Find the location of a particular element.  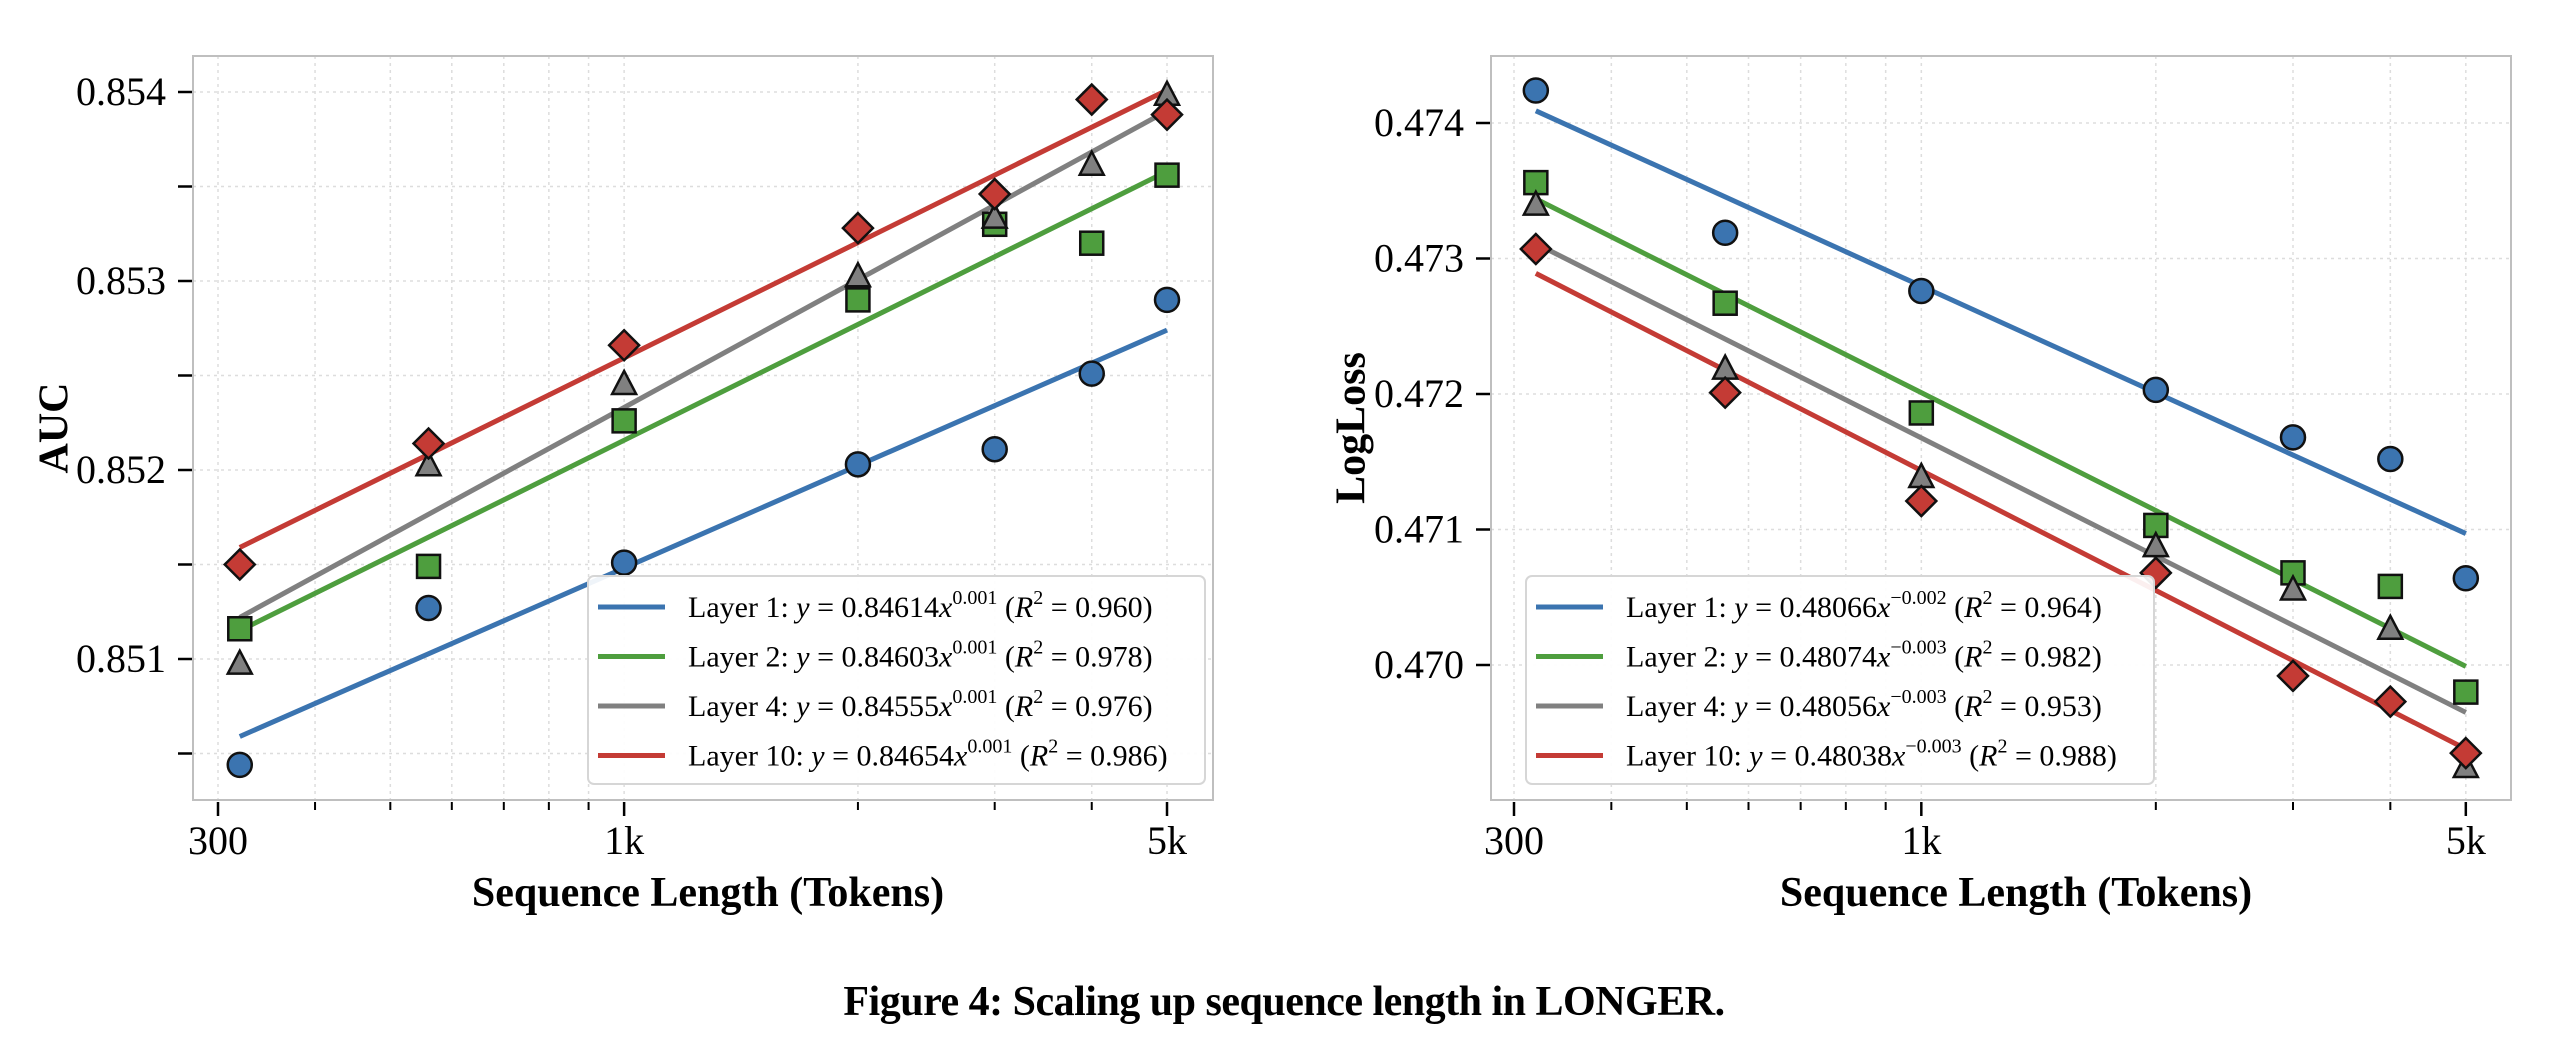

y-tick-label: 0.852 is located at coordinates (121, 469).